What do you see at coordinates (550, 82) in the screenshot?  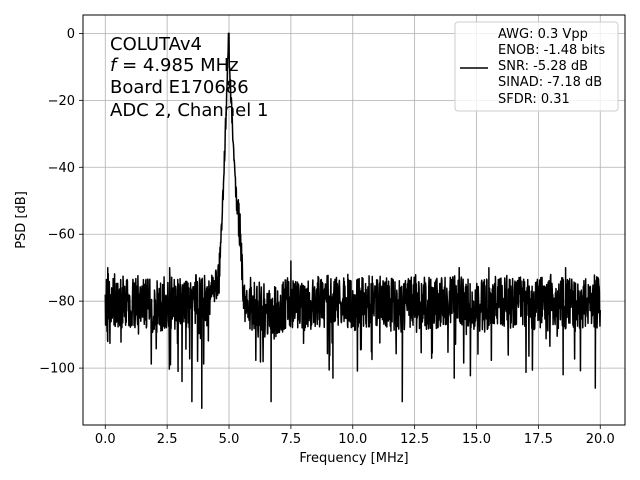 I see `legend-line-sinad: SINAD: -7.18 dB` at bounding box center [550, 82].